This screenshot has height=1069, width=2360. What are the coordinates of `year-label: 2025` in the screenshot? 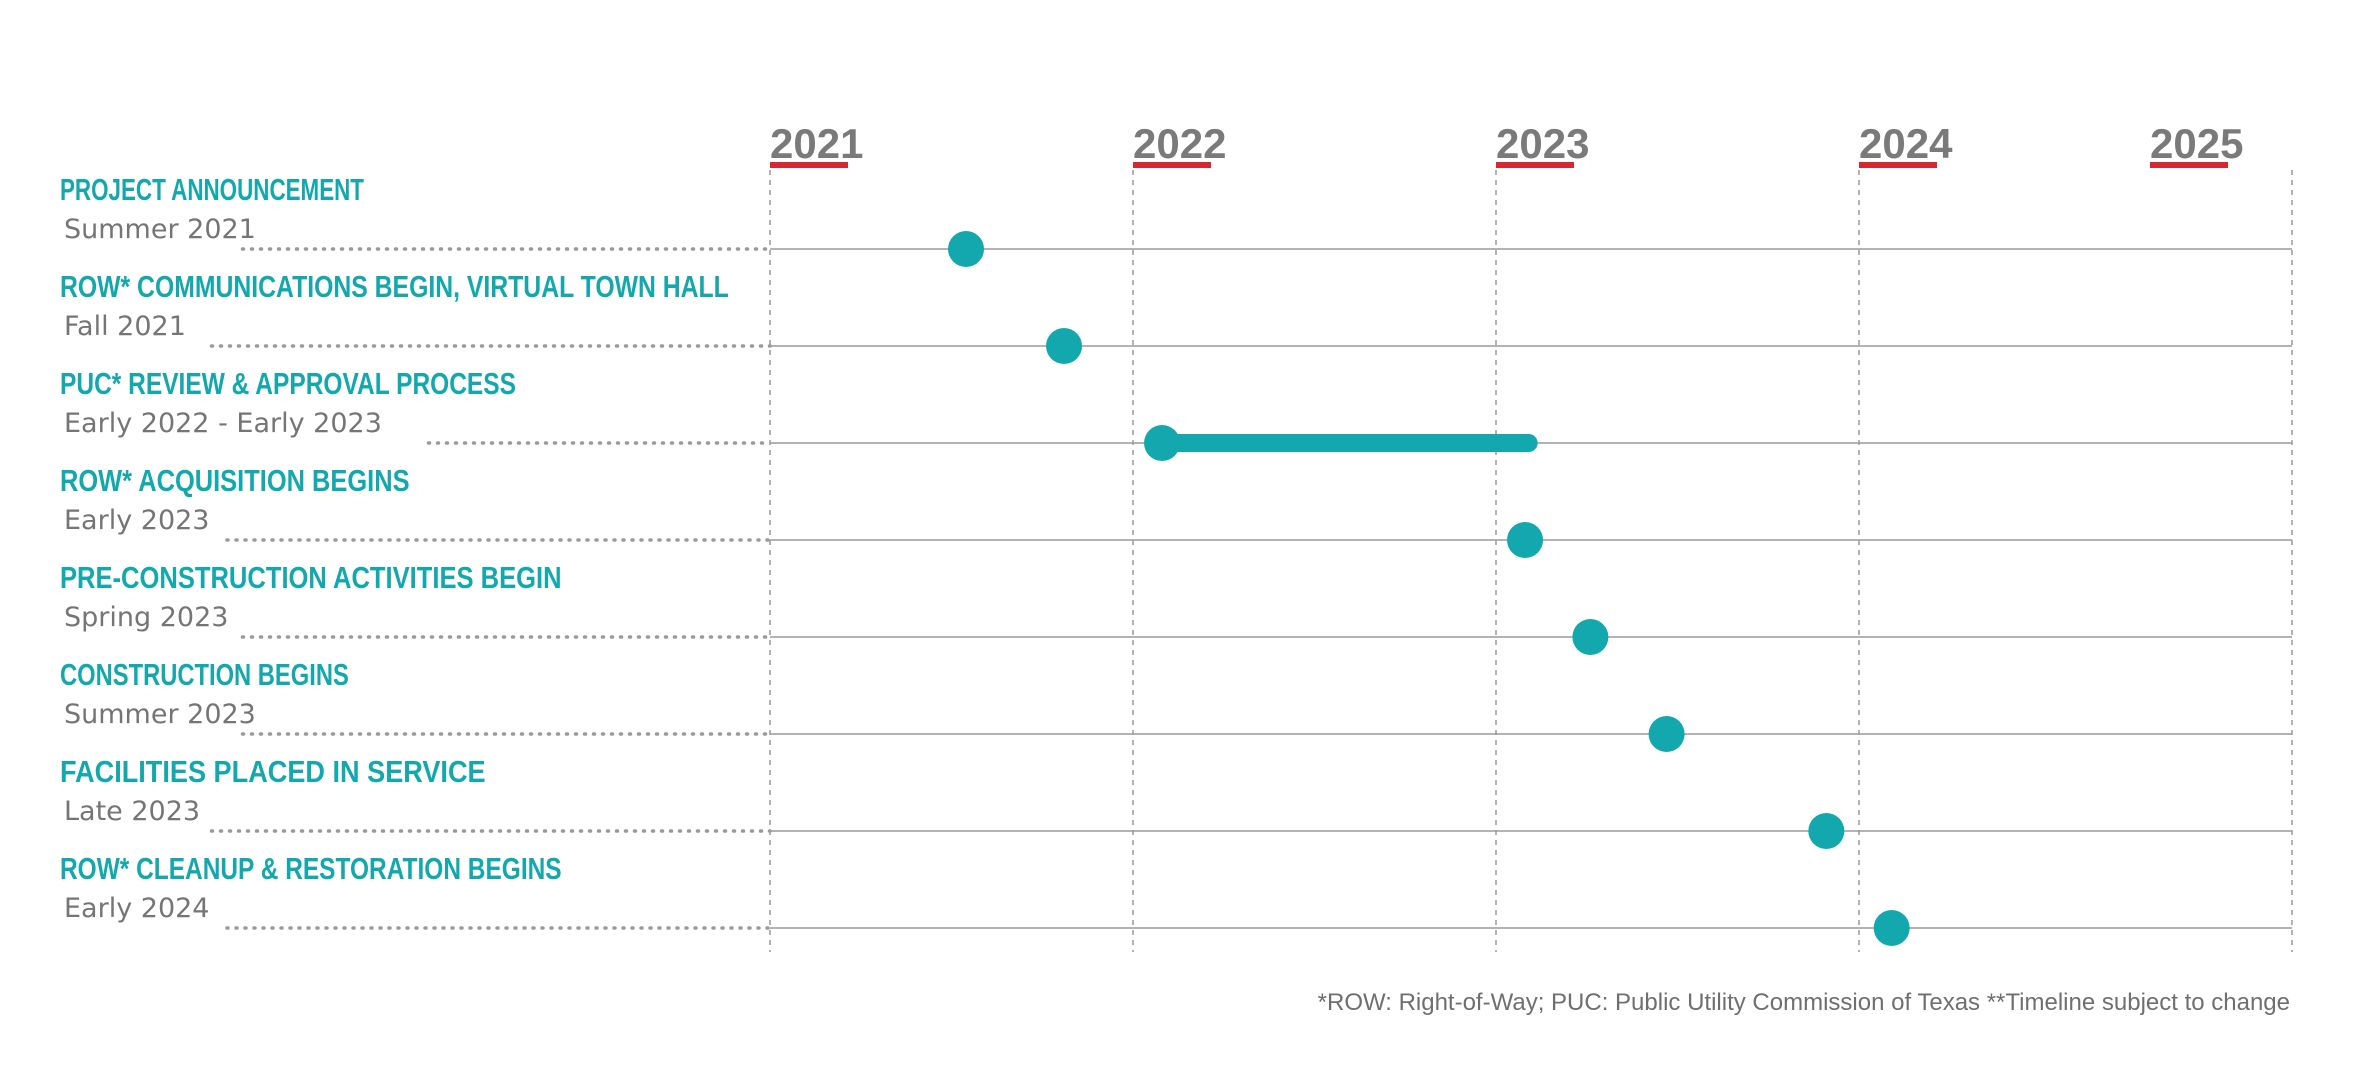 It's located at (2196, 143).